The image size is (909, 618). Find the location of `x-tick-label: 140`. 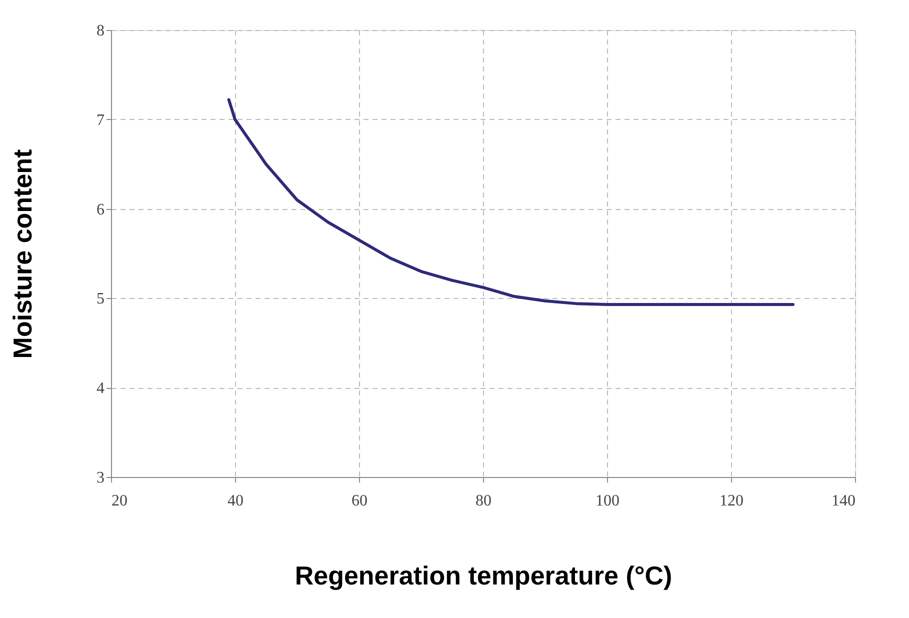

x-tick-label: 140 is located at coordinates (844, 501).